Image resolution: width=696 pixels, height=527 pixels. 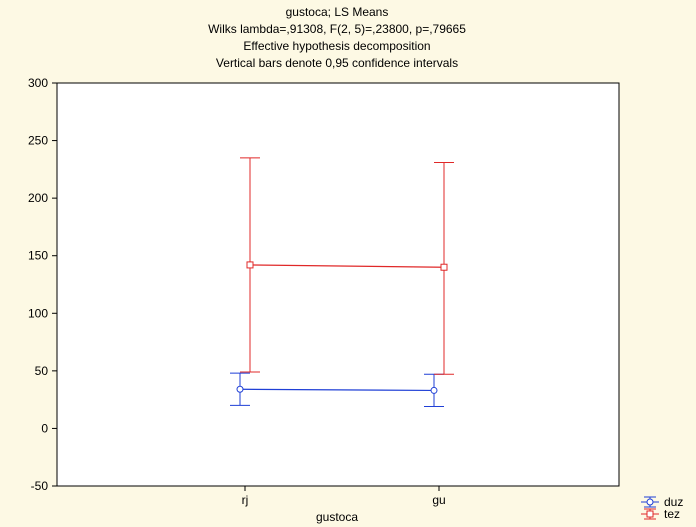 I want to click on legend-item-tez: tez, so click(x=660, y=514).